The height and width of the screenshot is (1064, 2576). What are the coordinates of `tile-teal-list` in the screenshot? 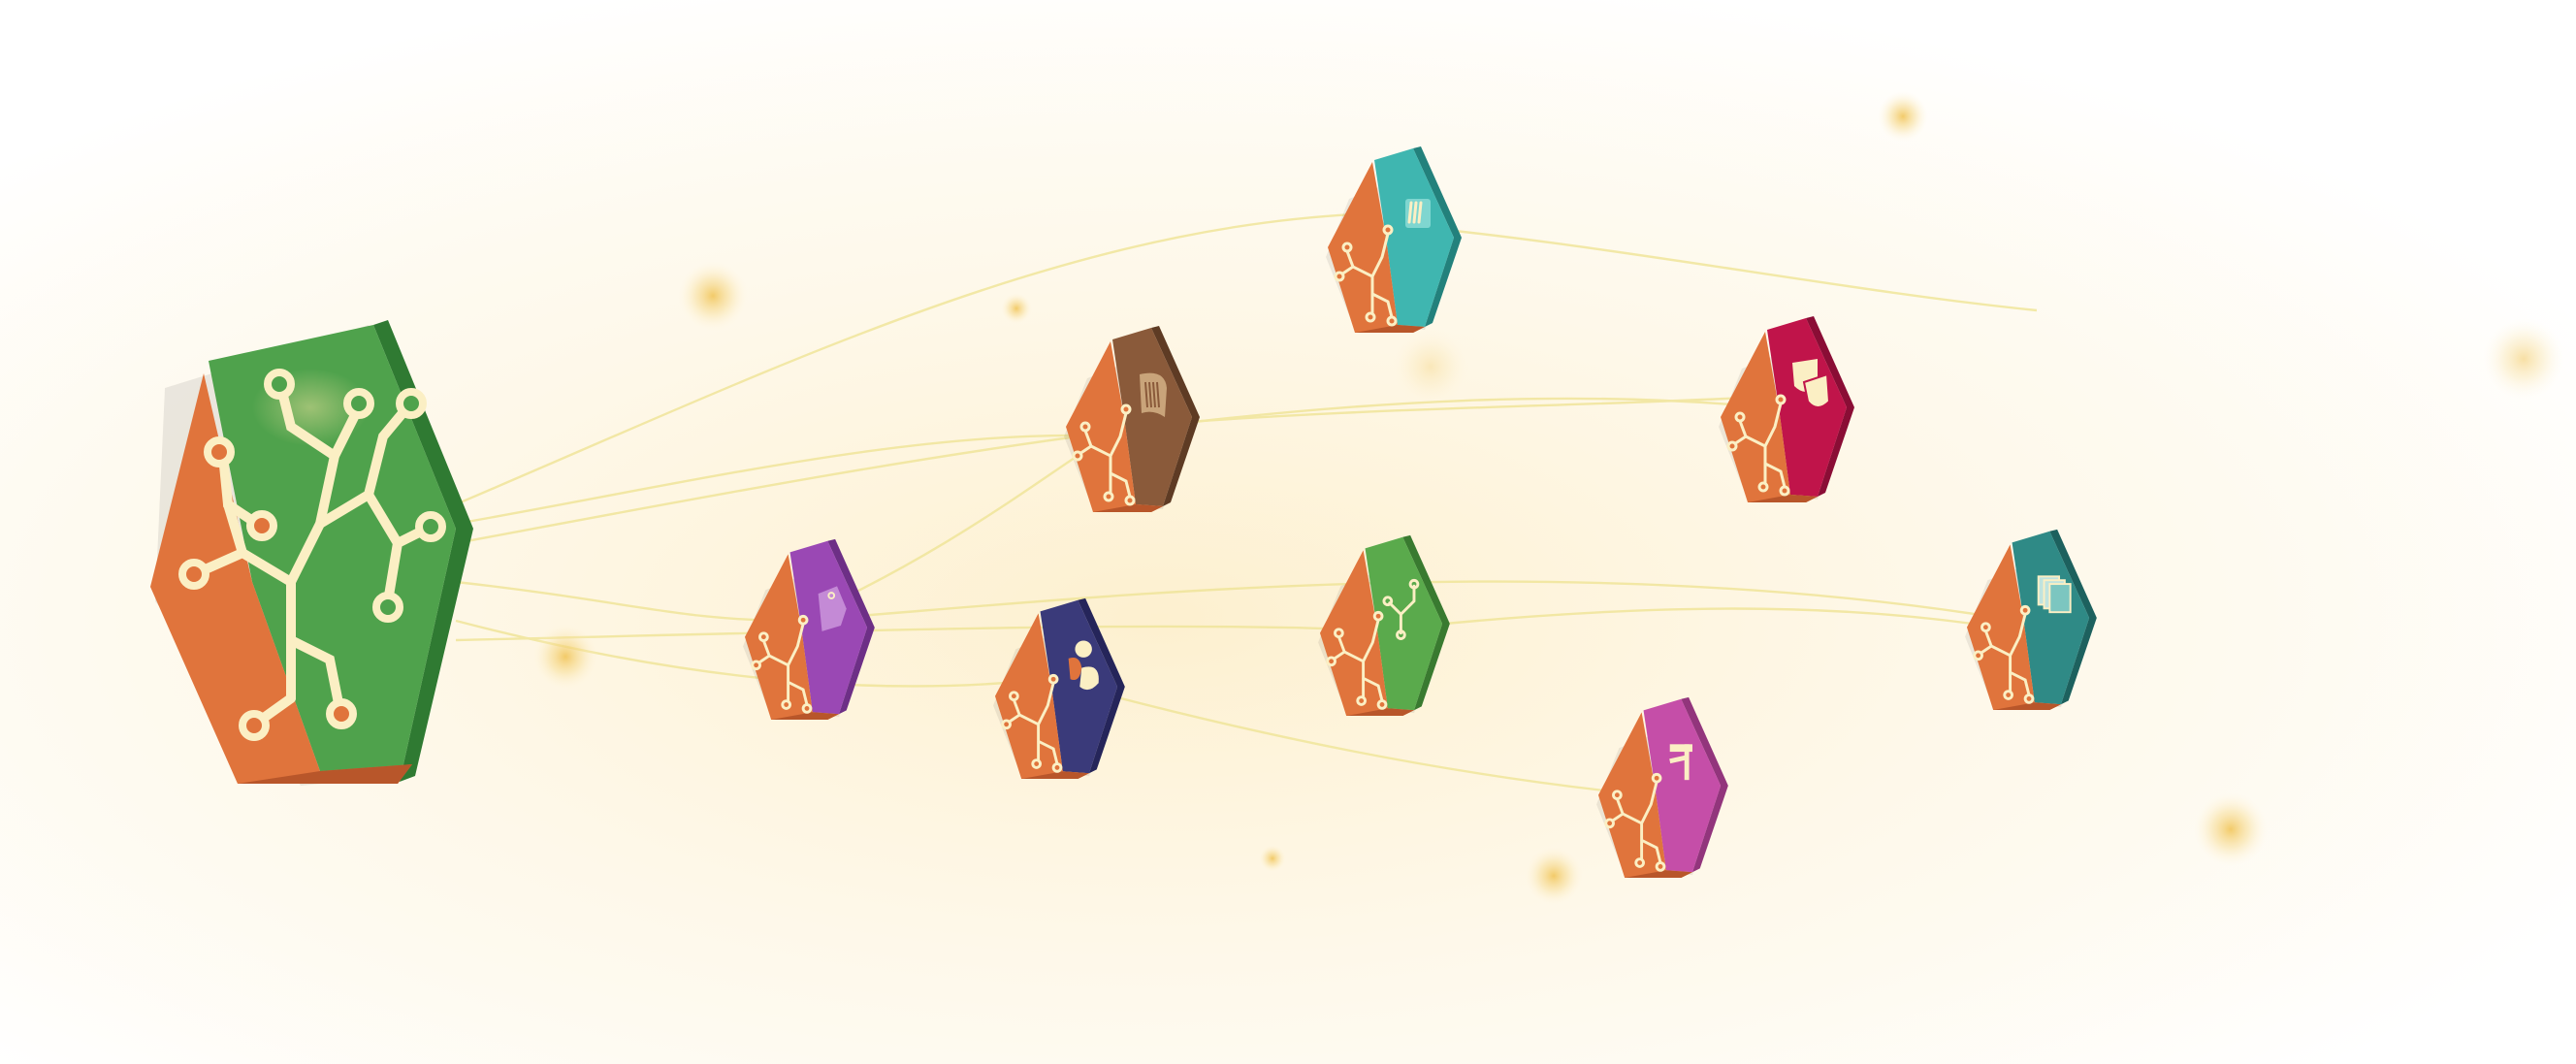 It's located at (1394, 240).